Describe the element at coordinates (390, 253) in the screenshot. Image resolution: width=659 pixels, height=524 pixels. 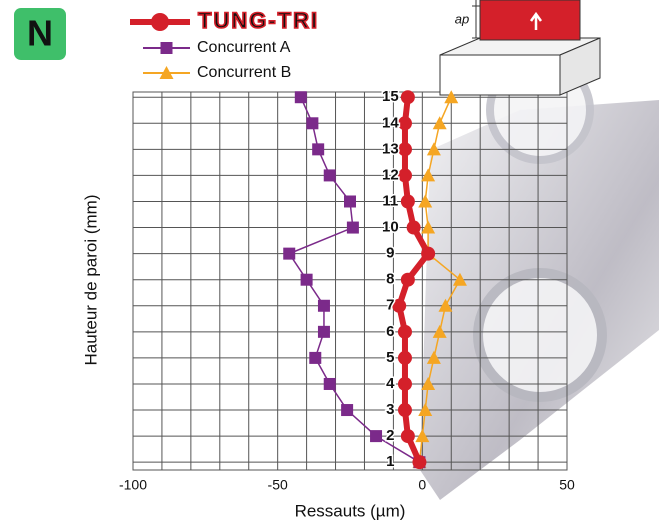
I see `y-tick-label: 9` at that location.